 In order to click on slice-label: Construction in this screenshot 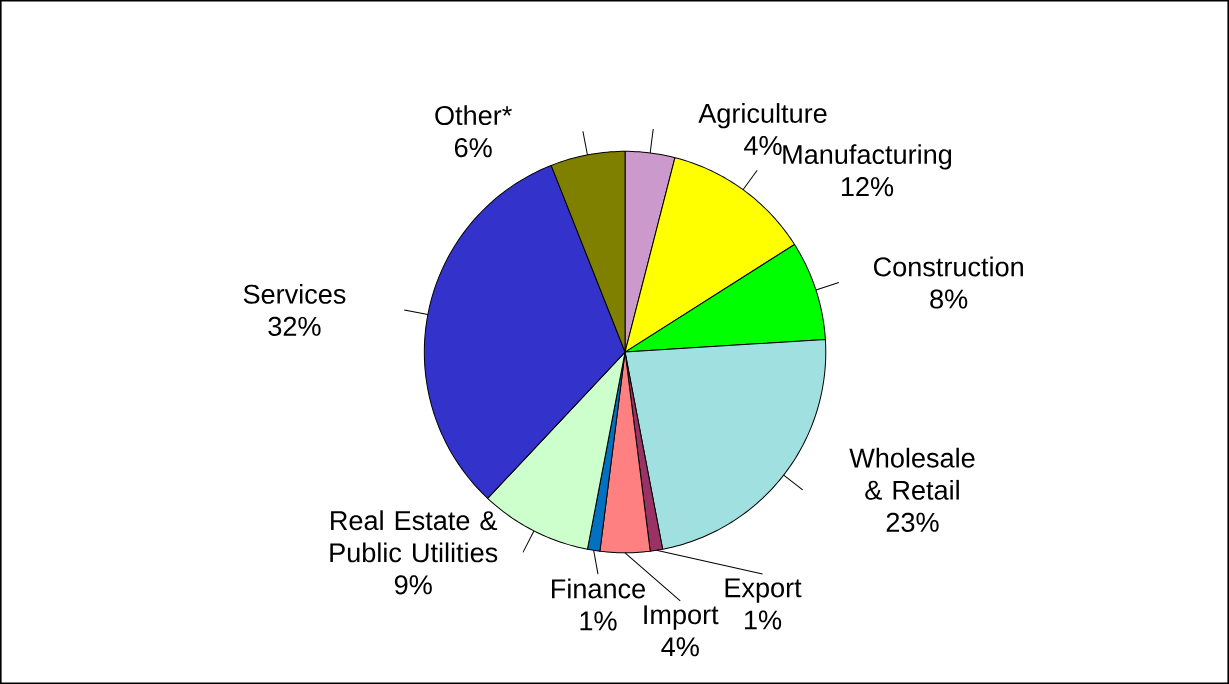, I will do `click(948, 266)`.